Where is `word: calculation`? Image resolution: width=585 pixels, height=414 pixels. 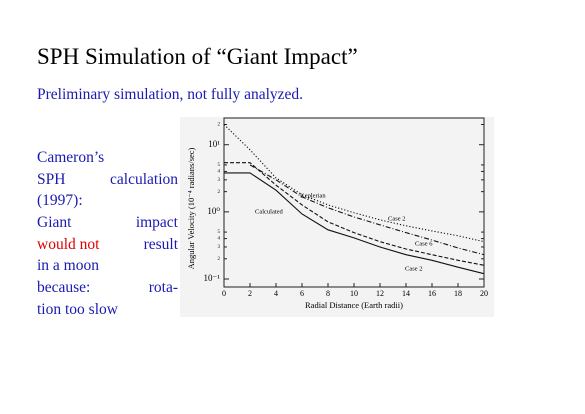 word: calculation is located at coordinates (144, 179).